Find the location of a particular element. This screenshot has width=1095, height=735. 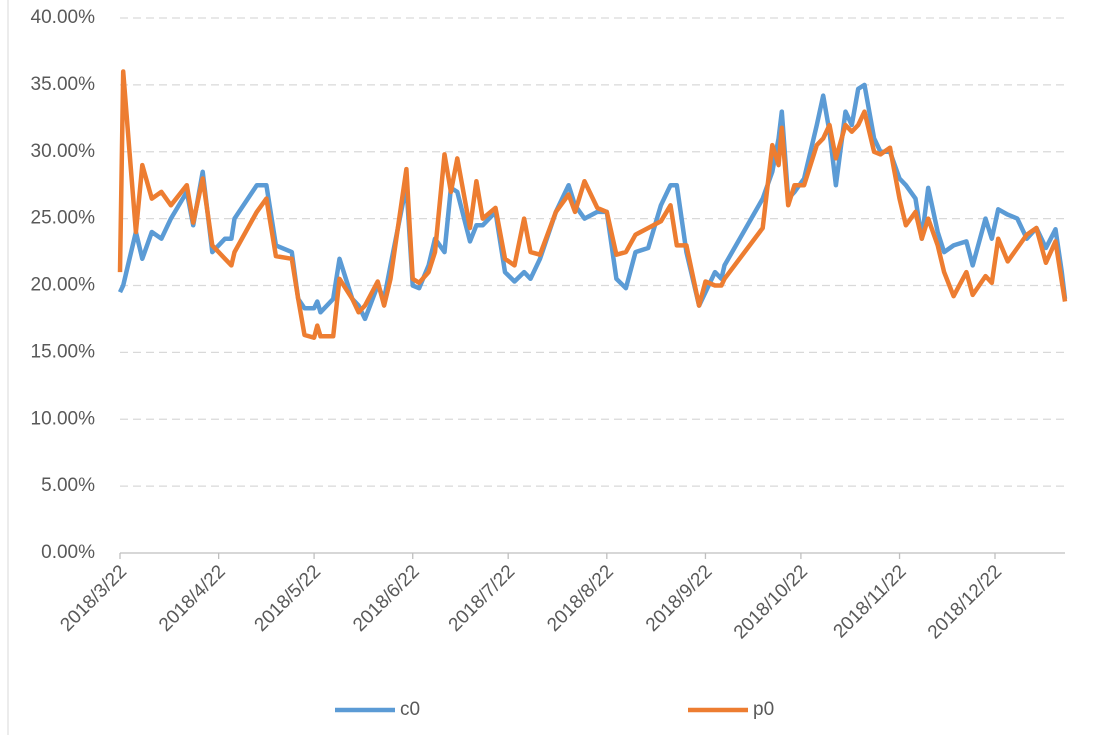

x-tick-label: 2018/4/22 is located at coordinates (192, 598).